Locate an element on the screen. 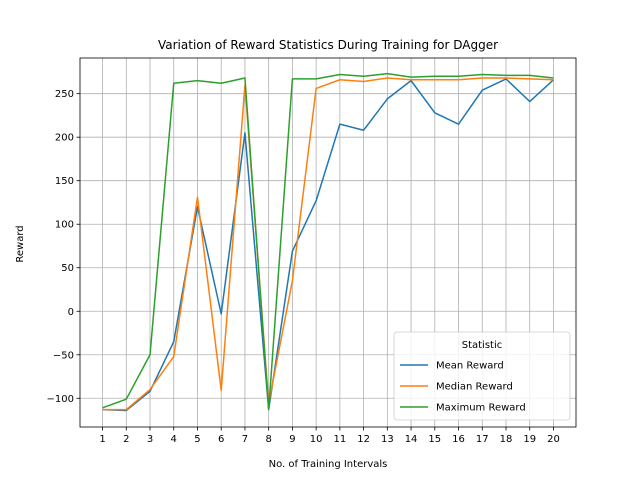 Image resolution: width=640 pixels, height=480 pixels. y-tick-label: −50 is located at coordinates (63, 355).